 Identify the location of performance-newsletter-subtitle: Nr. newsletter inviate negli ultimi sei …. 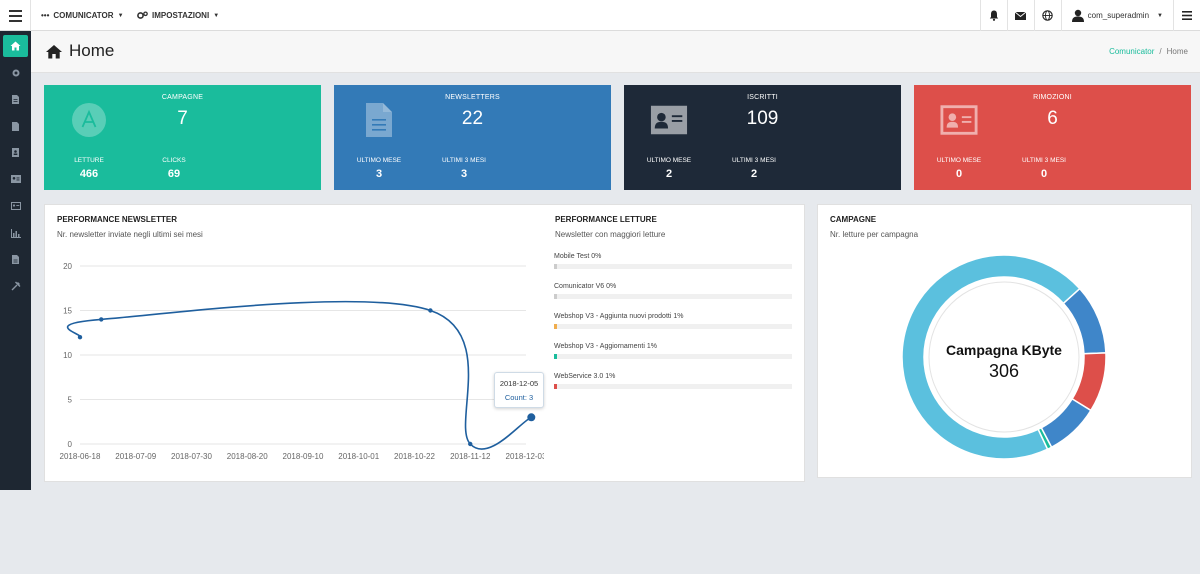
(130, 234).